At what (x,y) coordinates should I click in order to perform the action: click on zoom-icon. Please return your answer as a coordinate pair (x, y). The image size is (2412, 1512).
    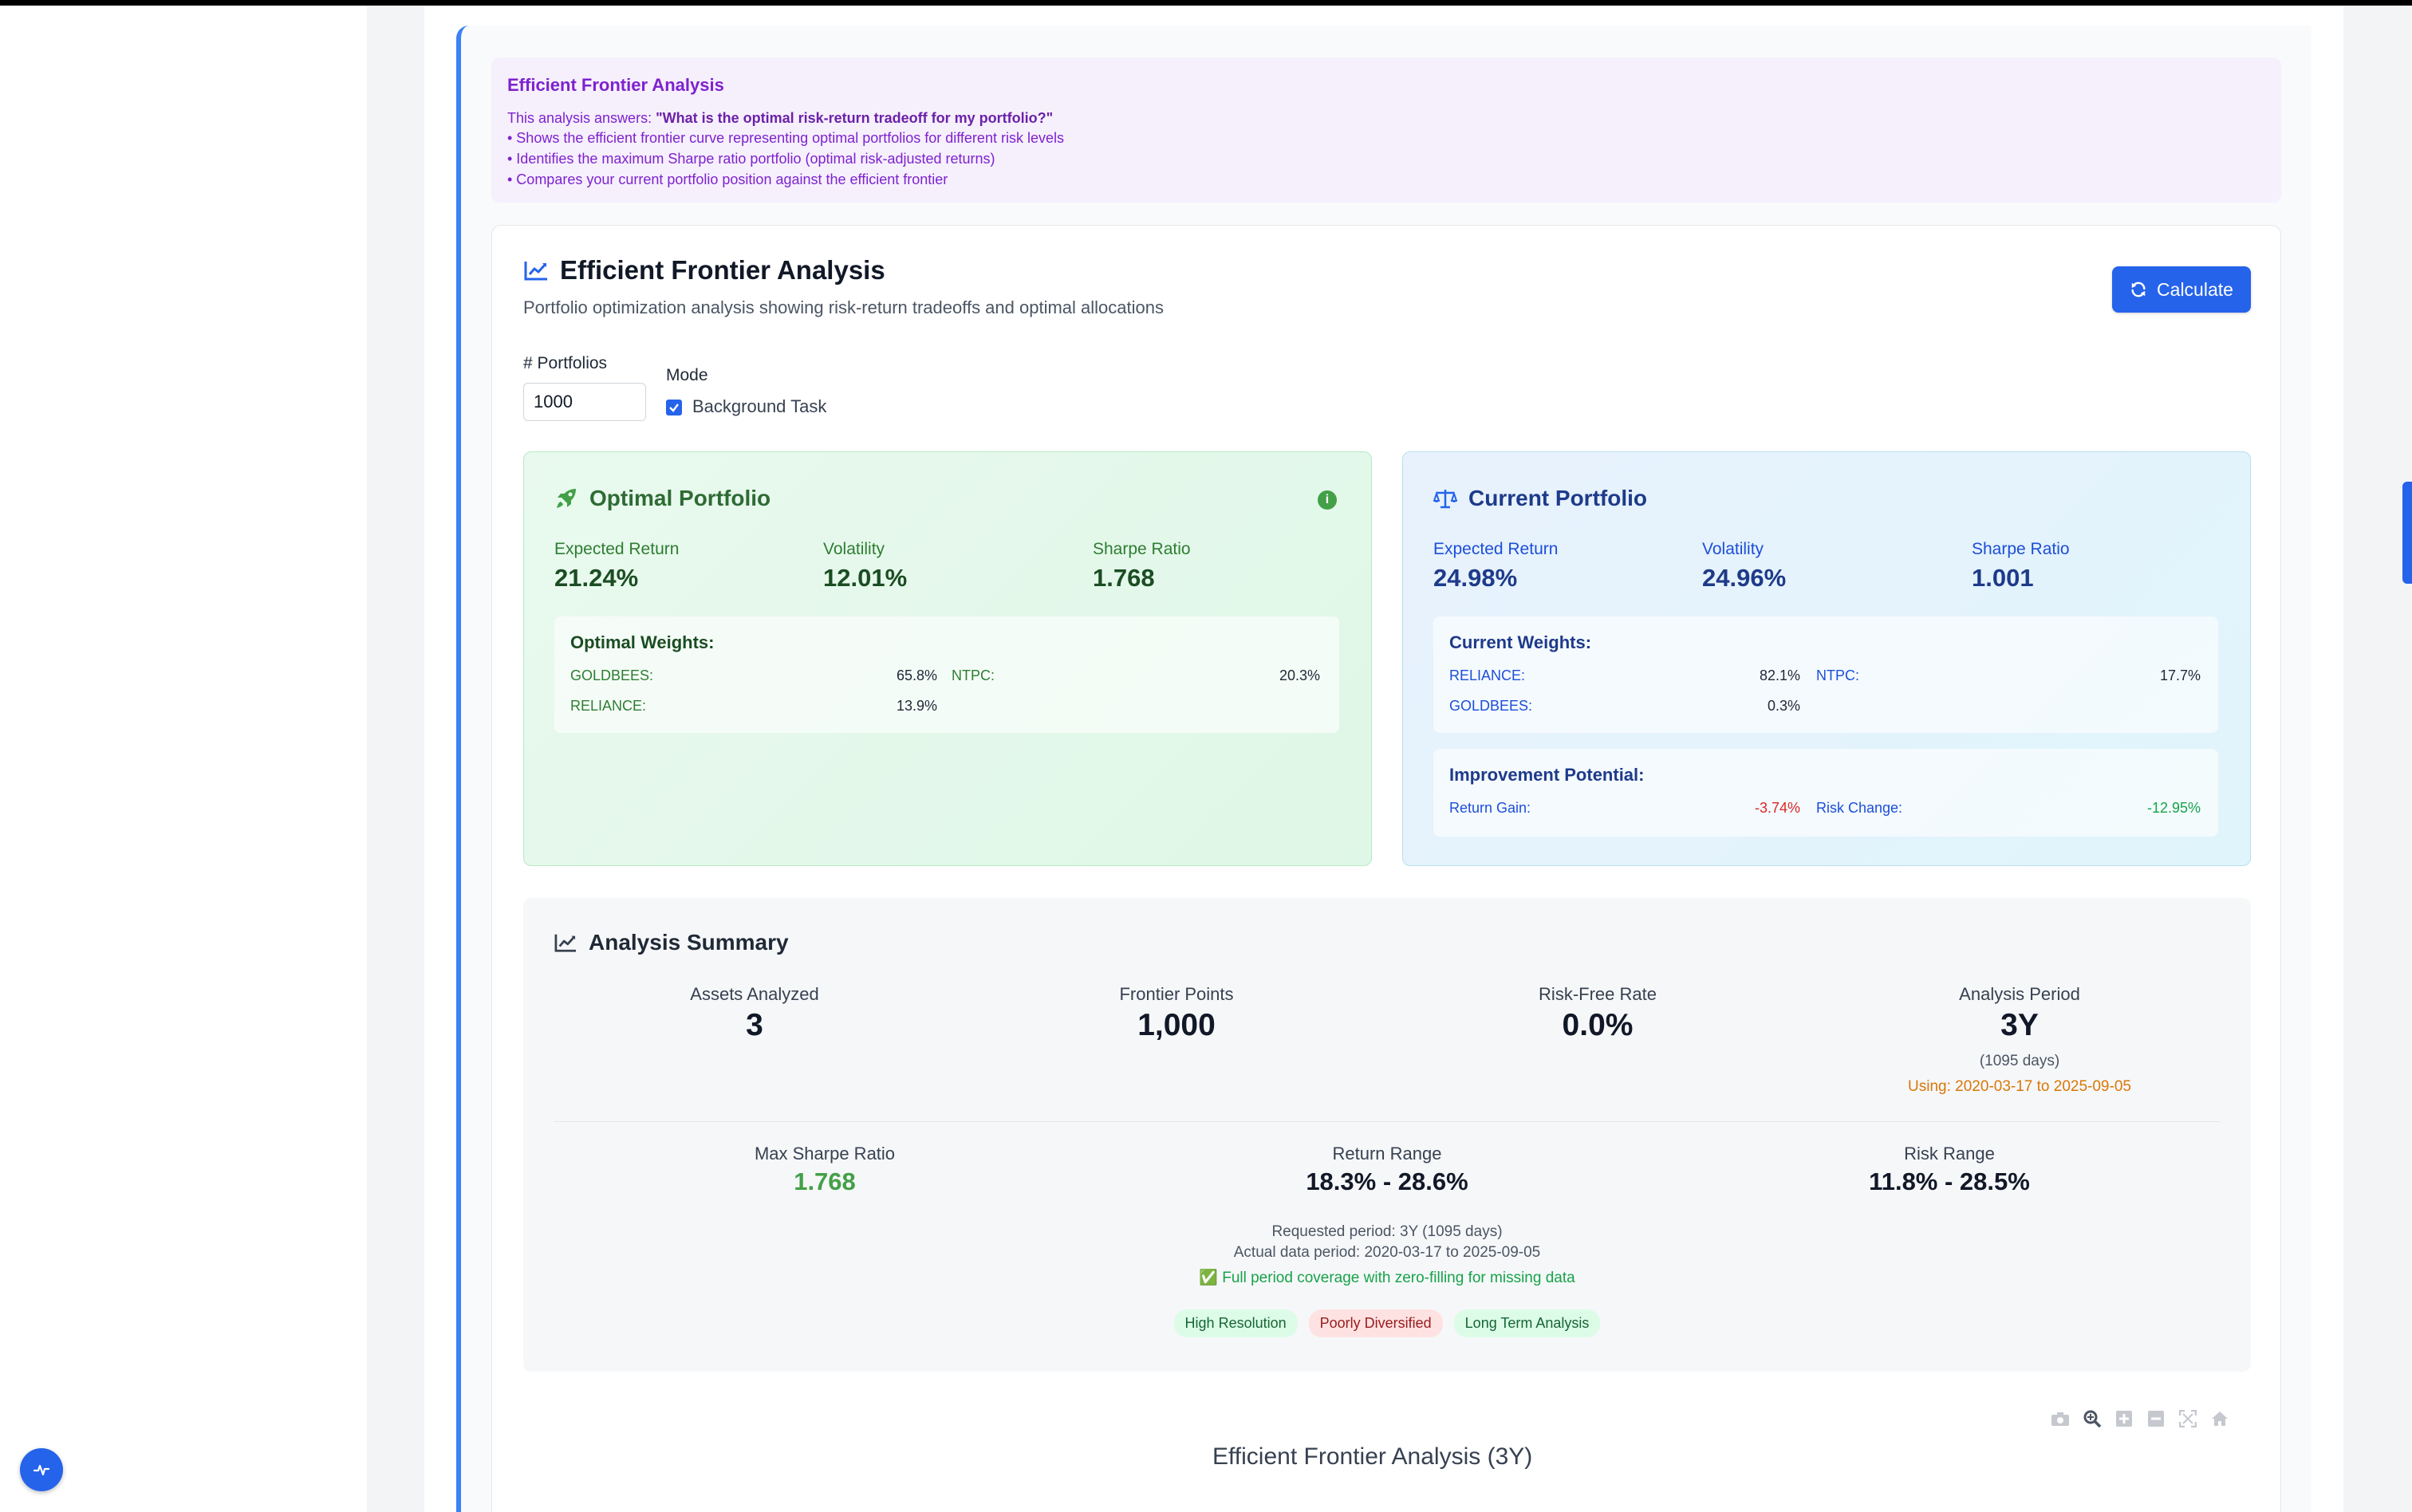
    Looking at the image, I should click on (2092, 1418).